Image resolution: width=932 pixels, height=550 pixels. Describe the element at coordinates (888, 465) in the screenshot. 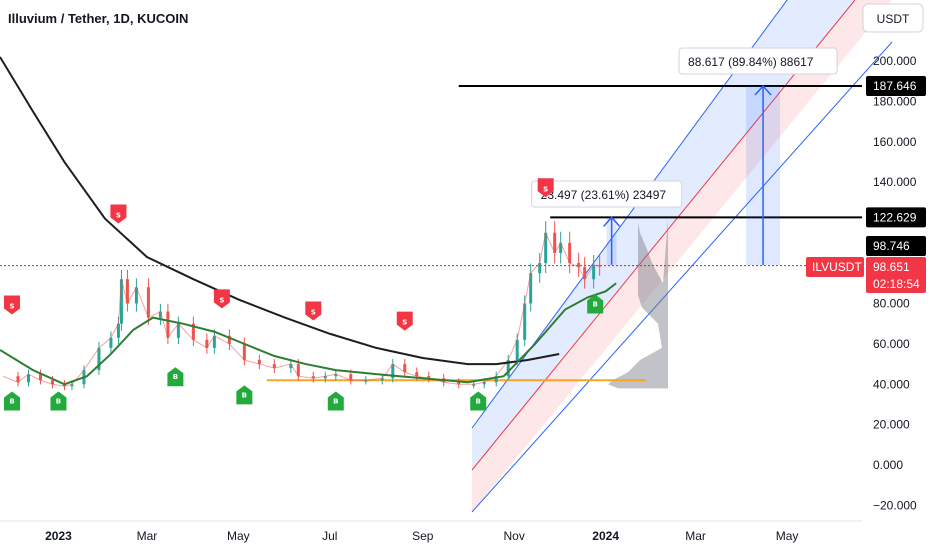

I see `y-tick-label: 0.000` at that location.